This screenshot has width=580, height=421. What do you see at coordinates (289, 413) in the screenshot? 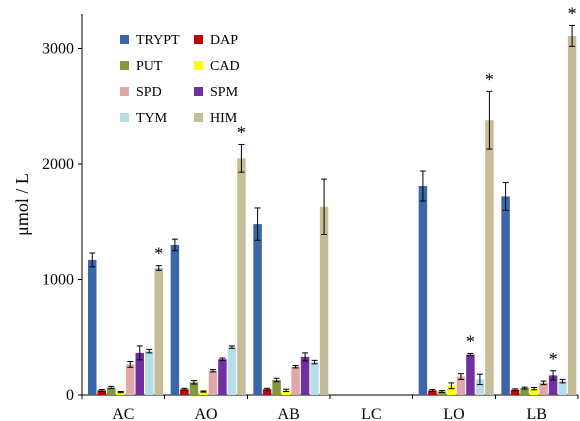
I see `x-tick-label: AB` at bounding box center [289, 413].